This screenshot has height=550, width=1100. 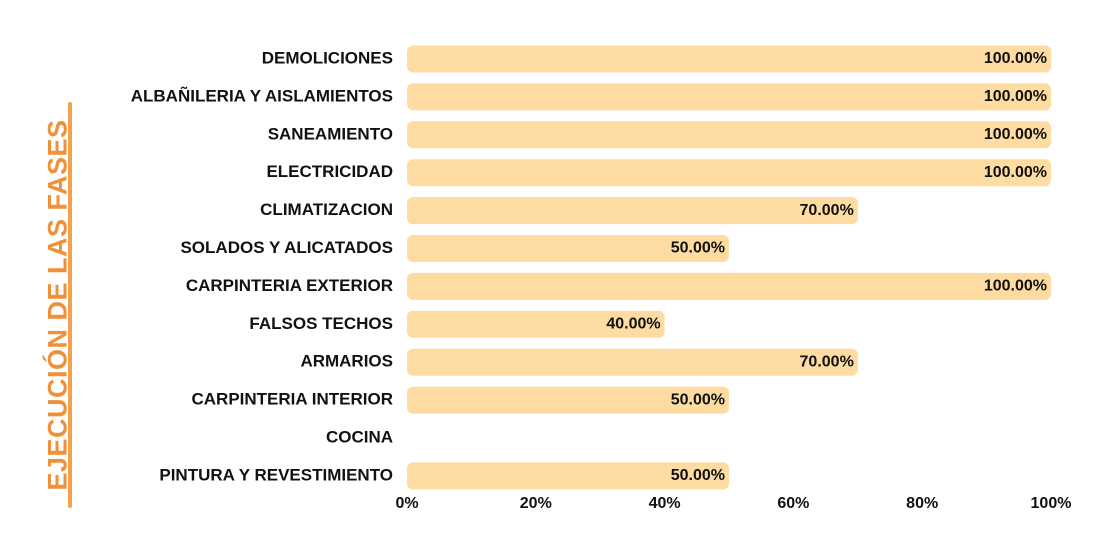 I want to click on bar-value-label: 40.00%, so click(x=633, y=324).